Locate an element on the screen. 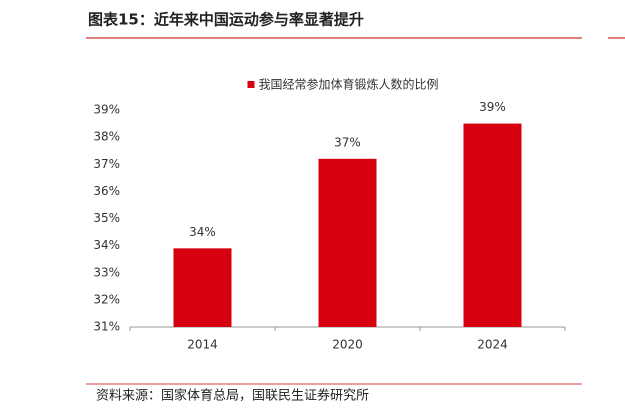 The height and width of the screenshot is (414, 625). y-tick-label: 37% is located at coordinates (106, 164).